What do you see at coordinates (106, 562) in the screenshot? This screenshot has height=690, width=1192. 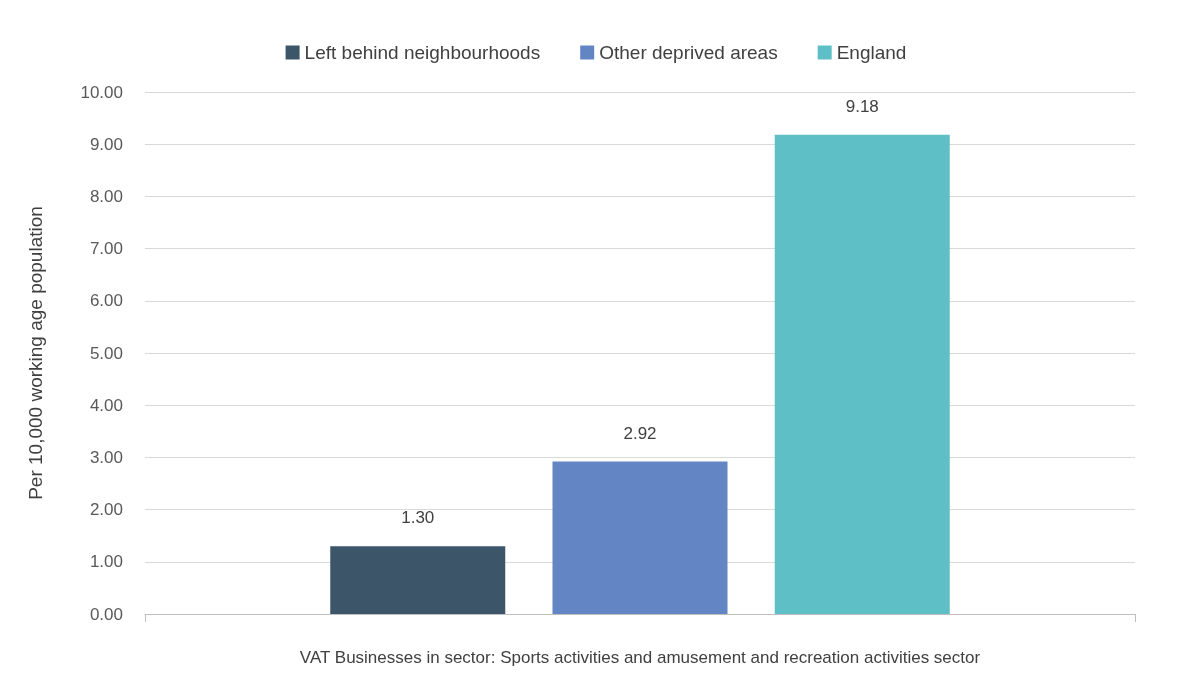 I see `y-tick-label: 1.00` at bounding box center [106, 562].